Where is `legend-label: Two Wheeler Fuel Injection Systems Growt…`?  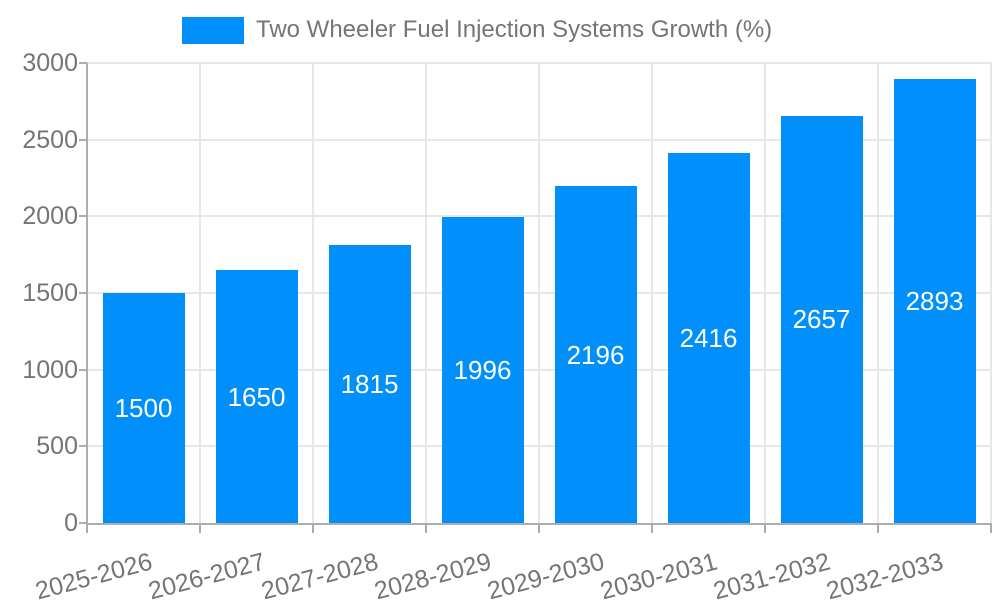
legend-label: Two Wheeler Fuel Injection Systems Growt… is located at coordinates (514, 29).